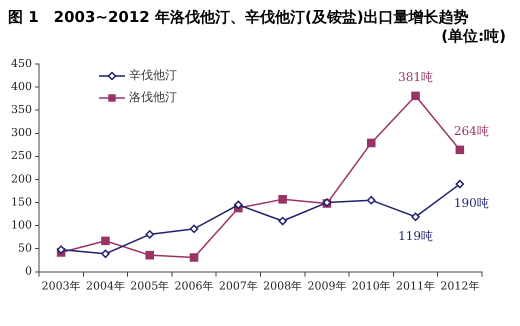 This screenshot has width=520, height=326. I want to click on y-tick-label: 100, so click(21, 225).